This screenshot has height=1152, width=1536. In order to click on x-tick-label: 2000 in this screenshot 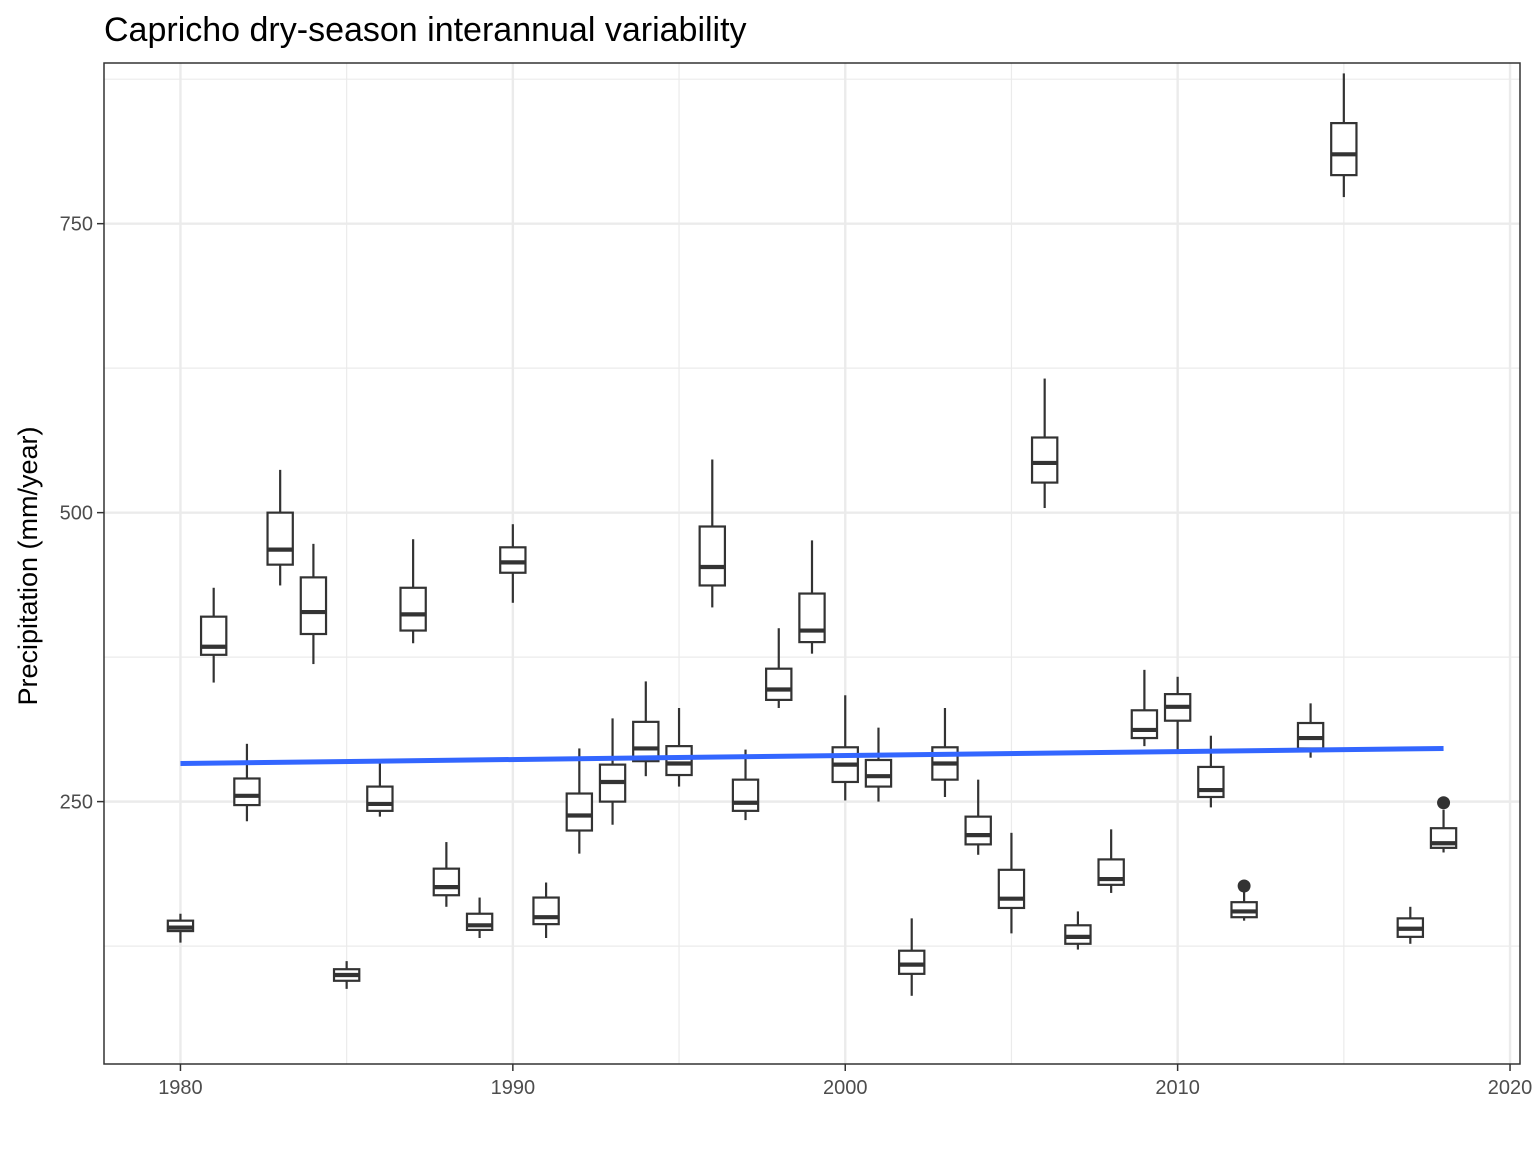, I will do `click(845, 1088)`.